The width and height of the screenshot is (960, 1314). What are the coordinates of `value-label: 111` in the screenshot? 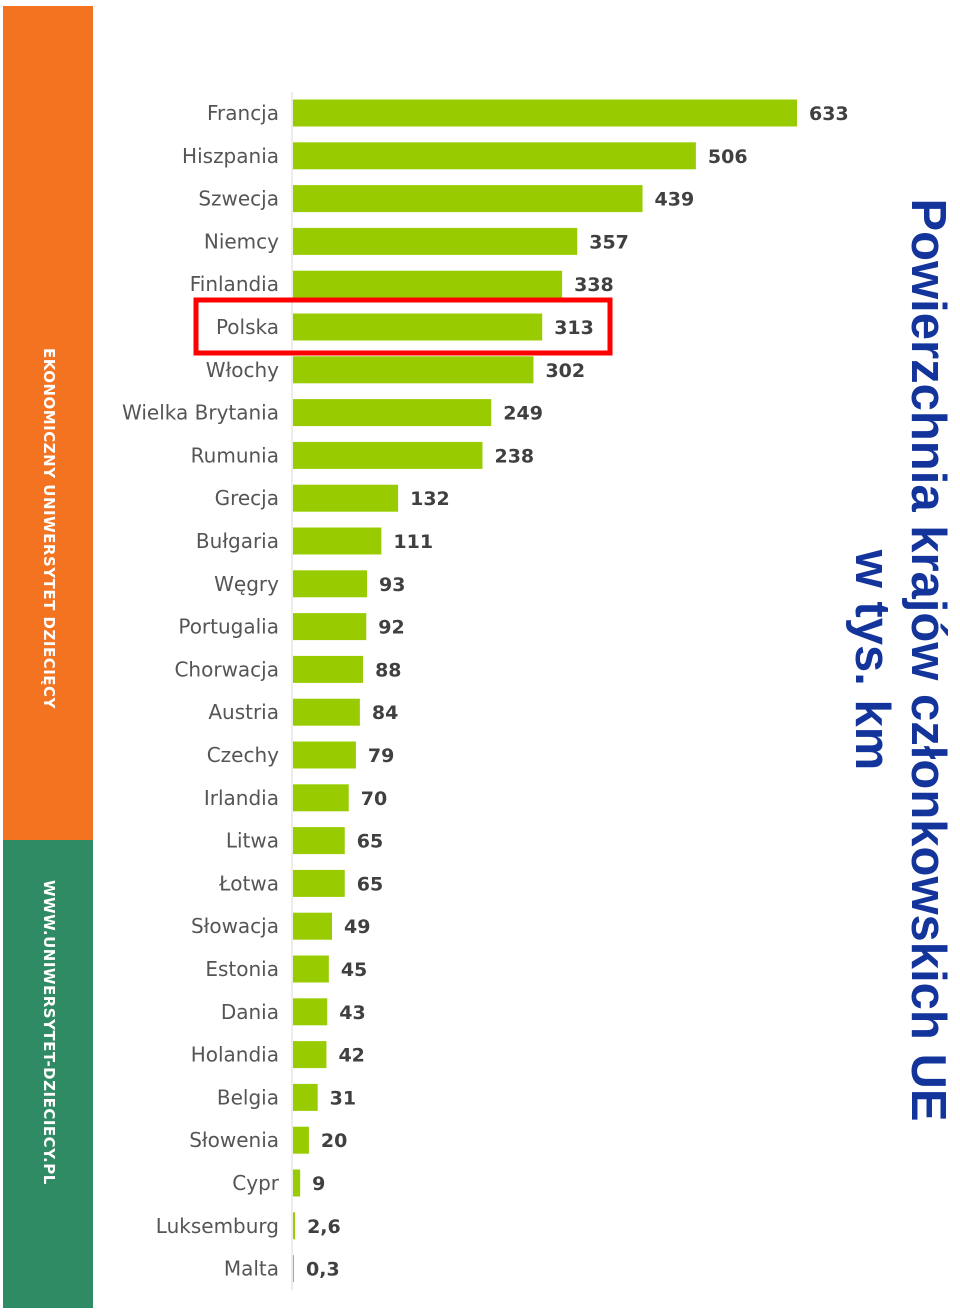 It's located at (413, 542).